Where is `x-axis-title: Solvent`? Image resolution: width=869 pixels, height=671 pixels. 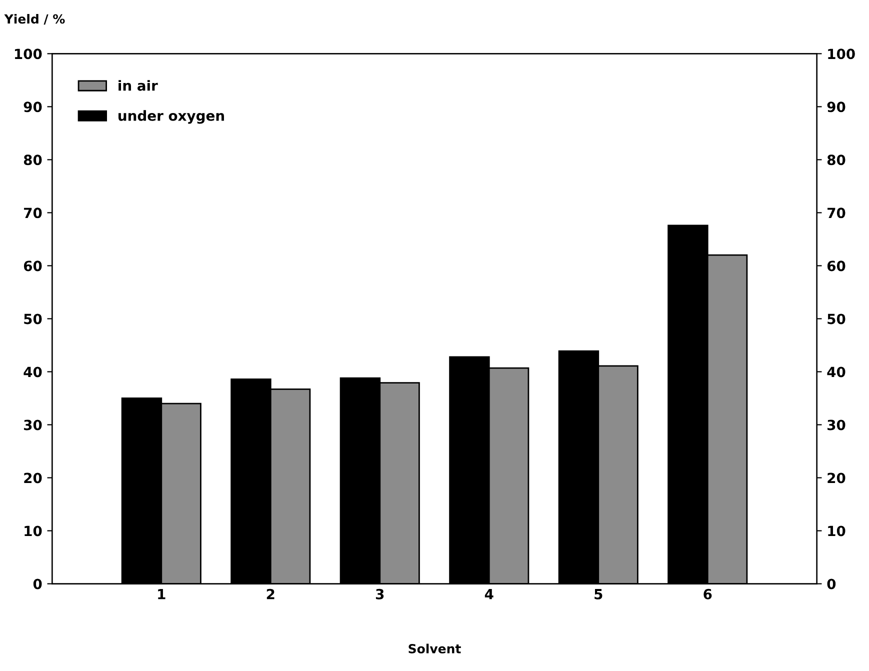
x-axis-title: Solvent is located at coordinates (434, 649).